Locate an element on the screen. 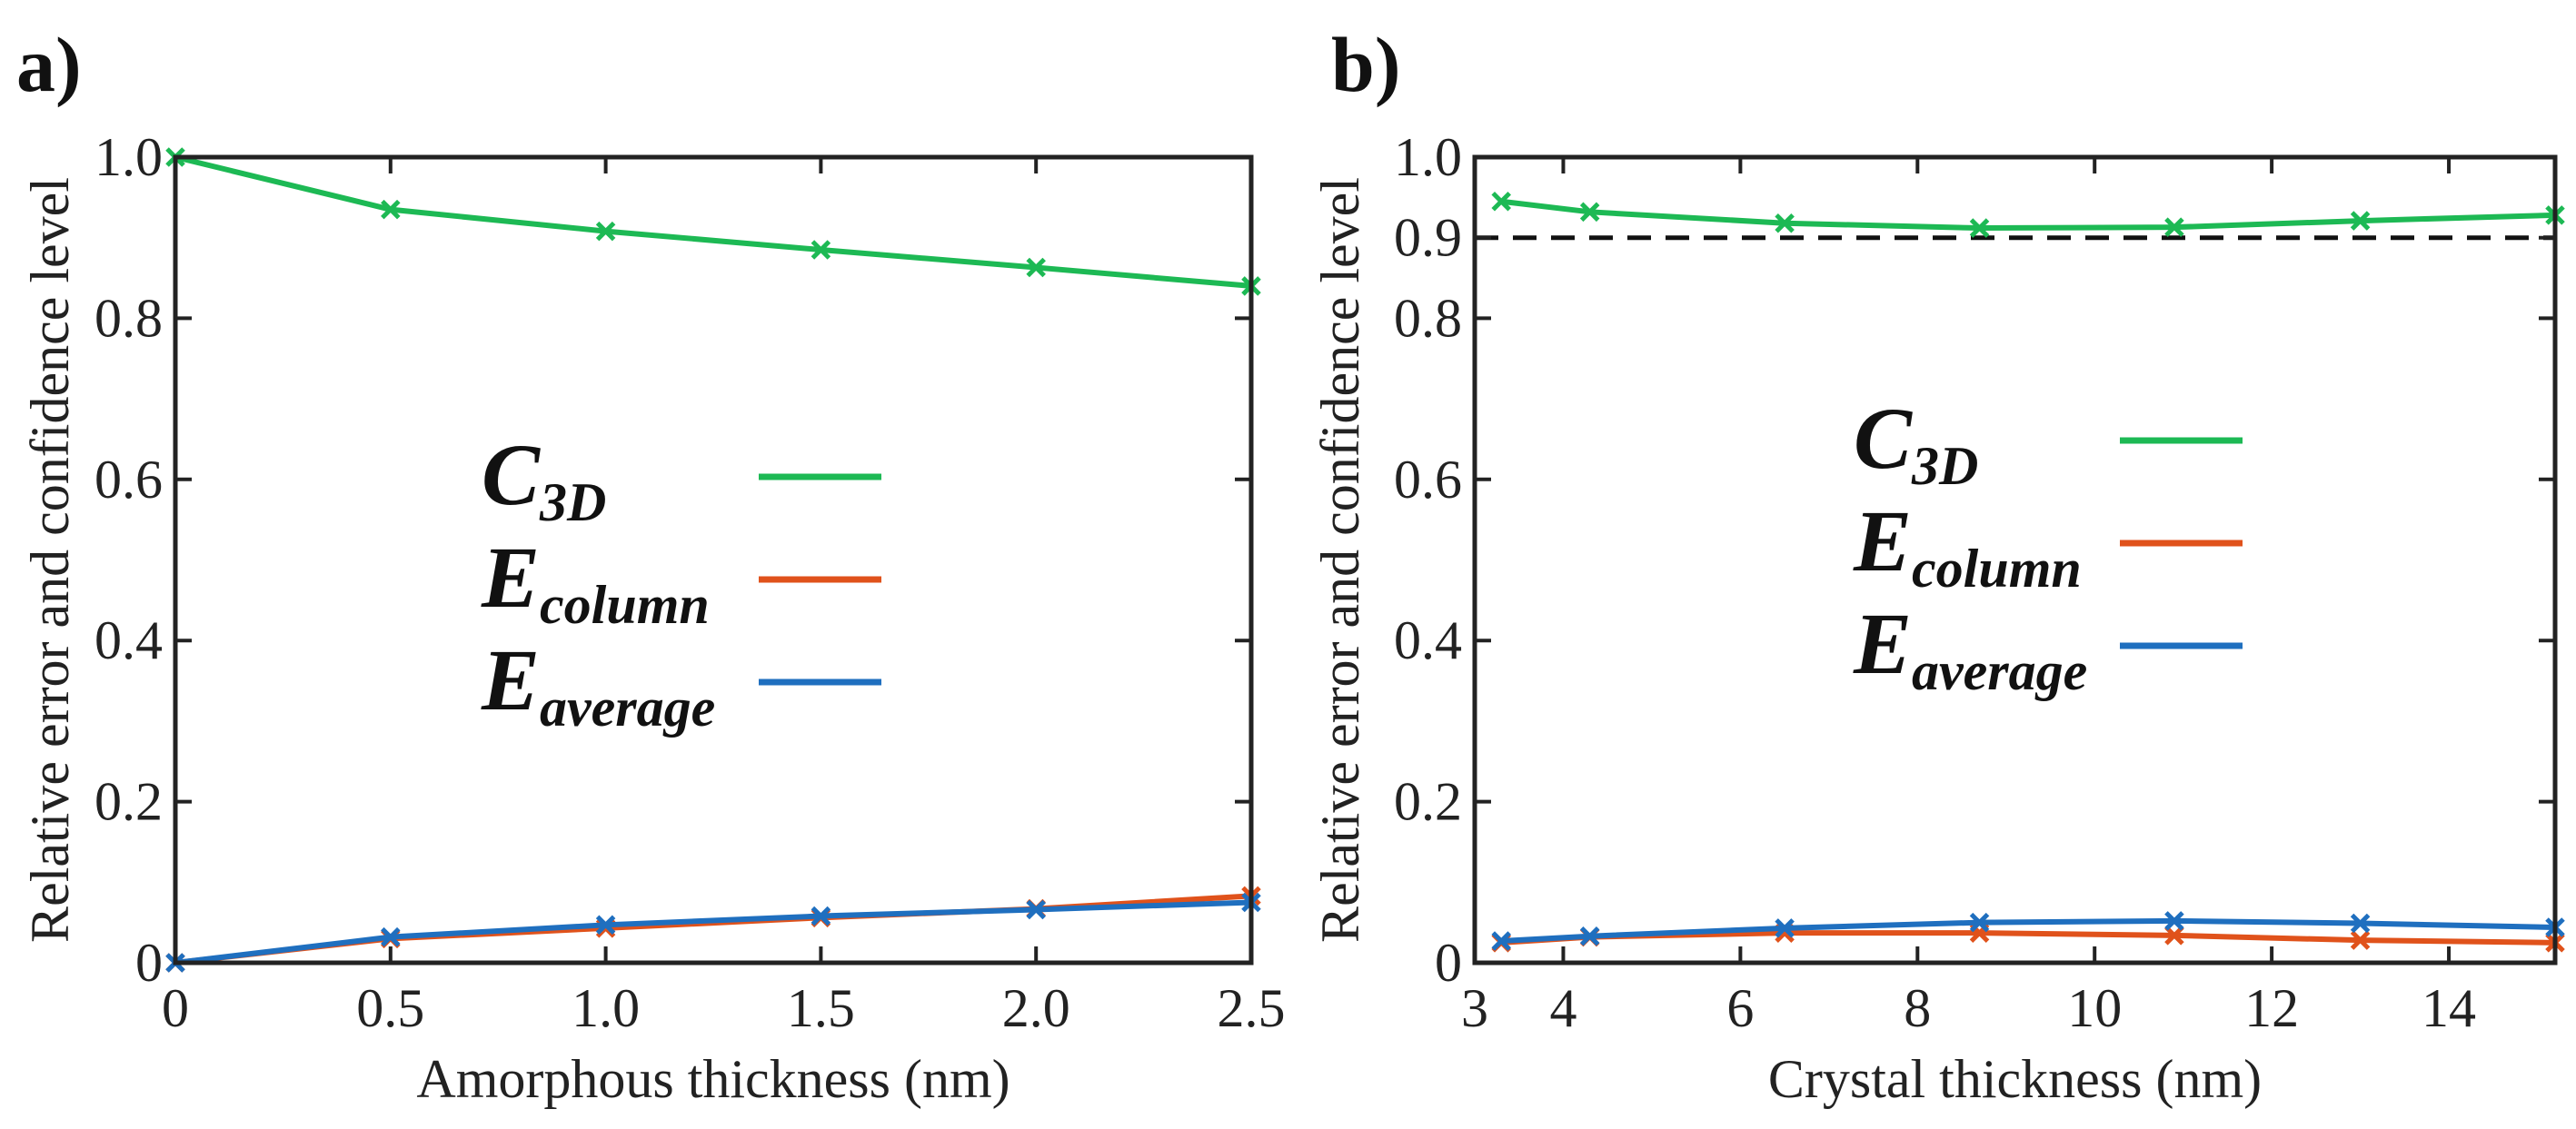 This screenshot has height=1129, width=2576. x-tick-label: 8 is located at coordinates (1918, 1008).